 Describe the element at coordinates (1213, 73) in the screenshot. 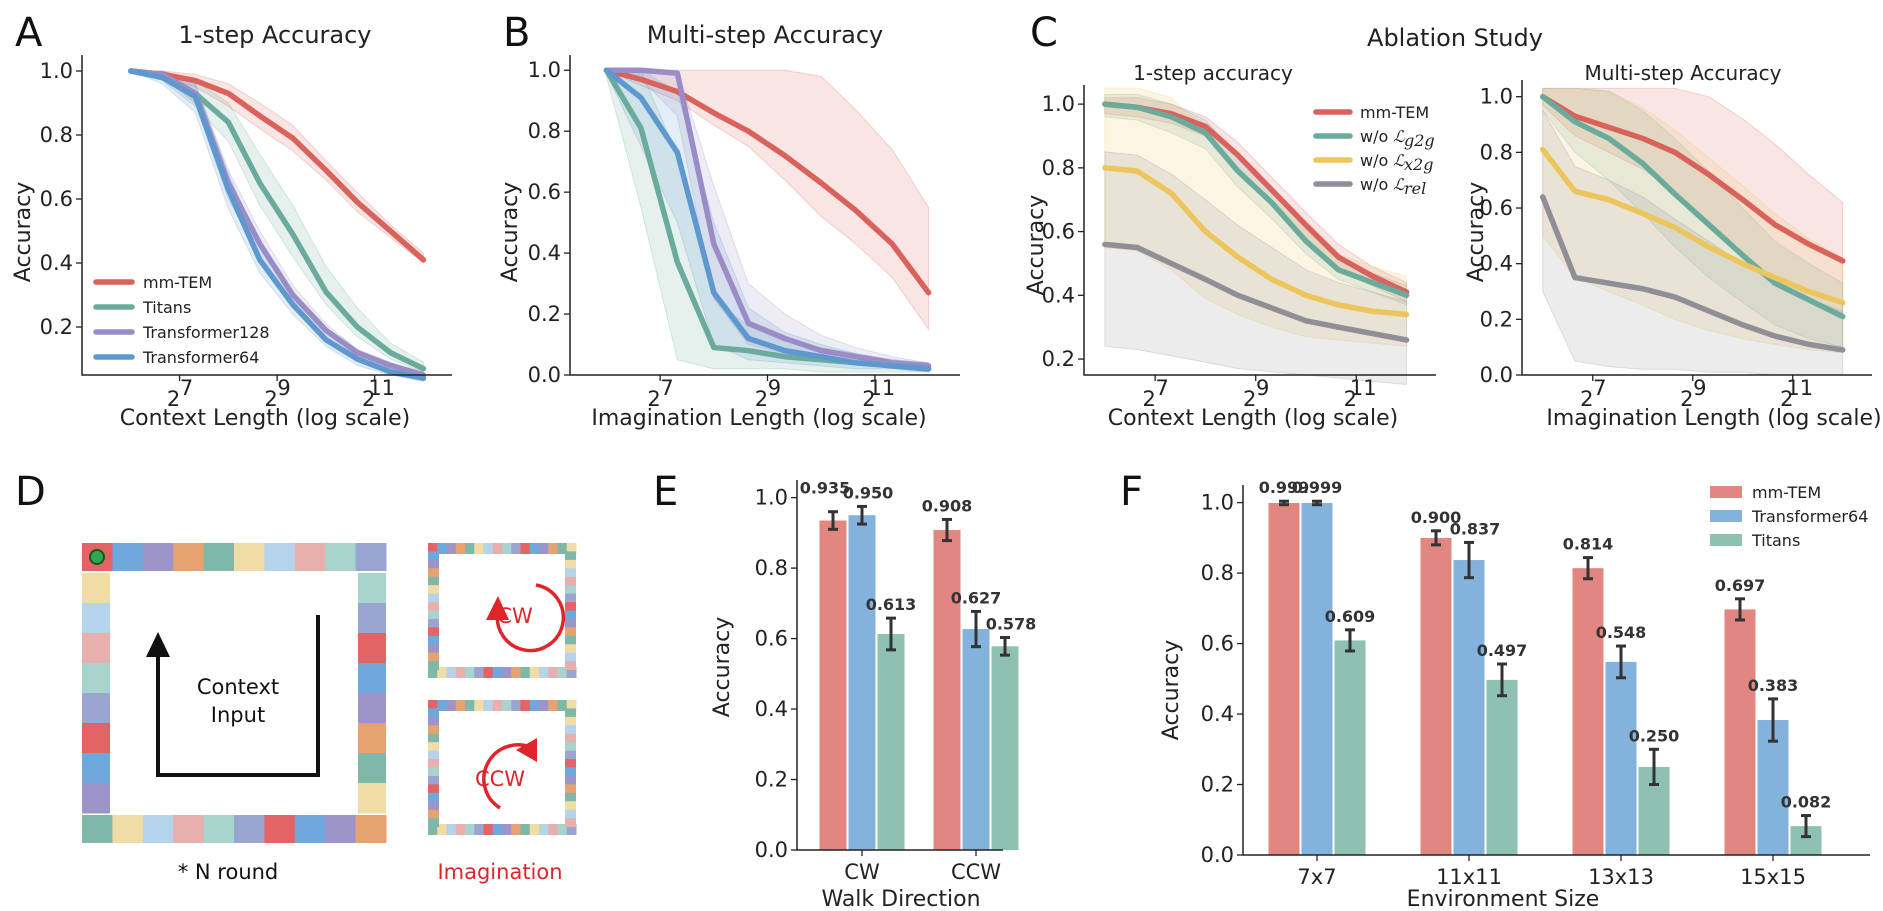

I see `panel-c-left-title: 1-step accuracy` at that location.